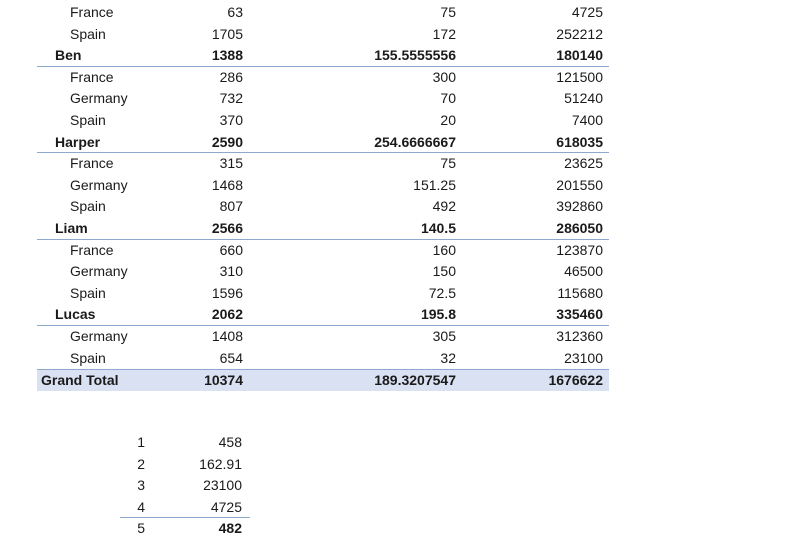  Describe the element at coordinates (444, 33) in the screenshot. I see `average-cell: 172` at that location.